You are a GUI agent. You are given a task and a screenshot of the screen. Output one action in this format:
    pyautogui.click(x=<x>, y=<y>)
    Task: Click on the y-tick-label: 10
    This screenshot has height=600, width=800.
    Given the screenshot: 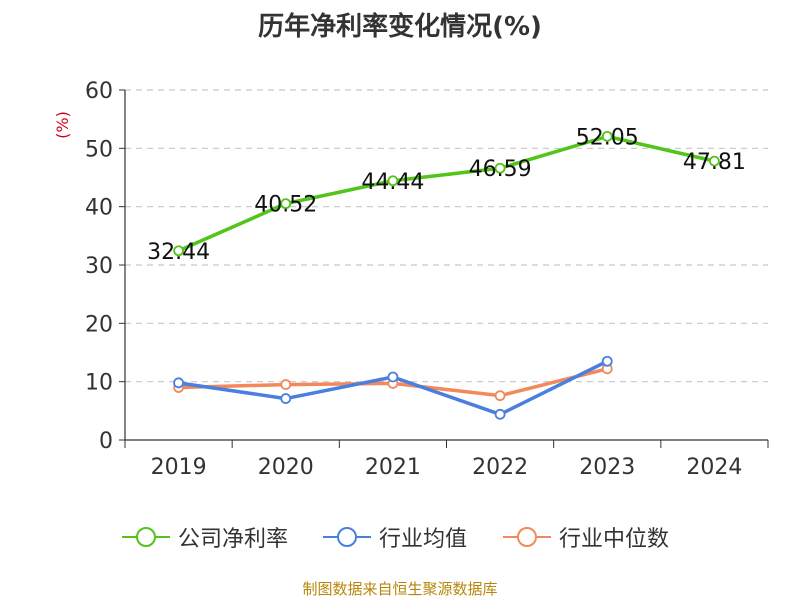 What is the action you would take?
    pyautogui.click(x=99, y=383)
    